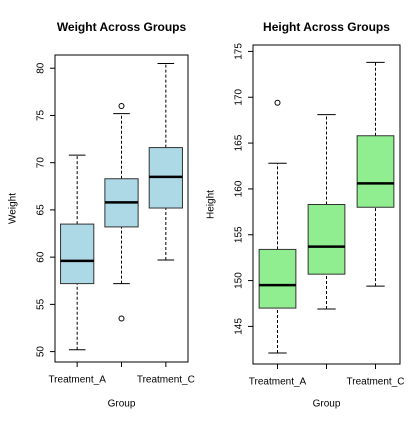  I want to click on y-tick-label: 75, so click(41, 115).